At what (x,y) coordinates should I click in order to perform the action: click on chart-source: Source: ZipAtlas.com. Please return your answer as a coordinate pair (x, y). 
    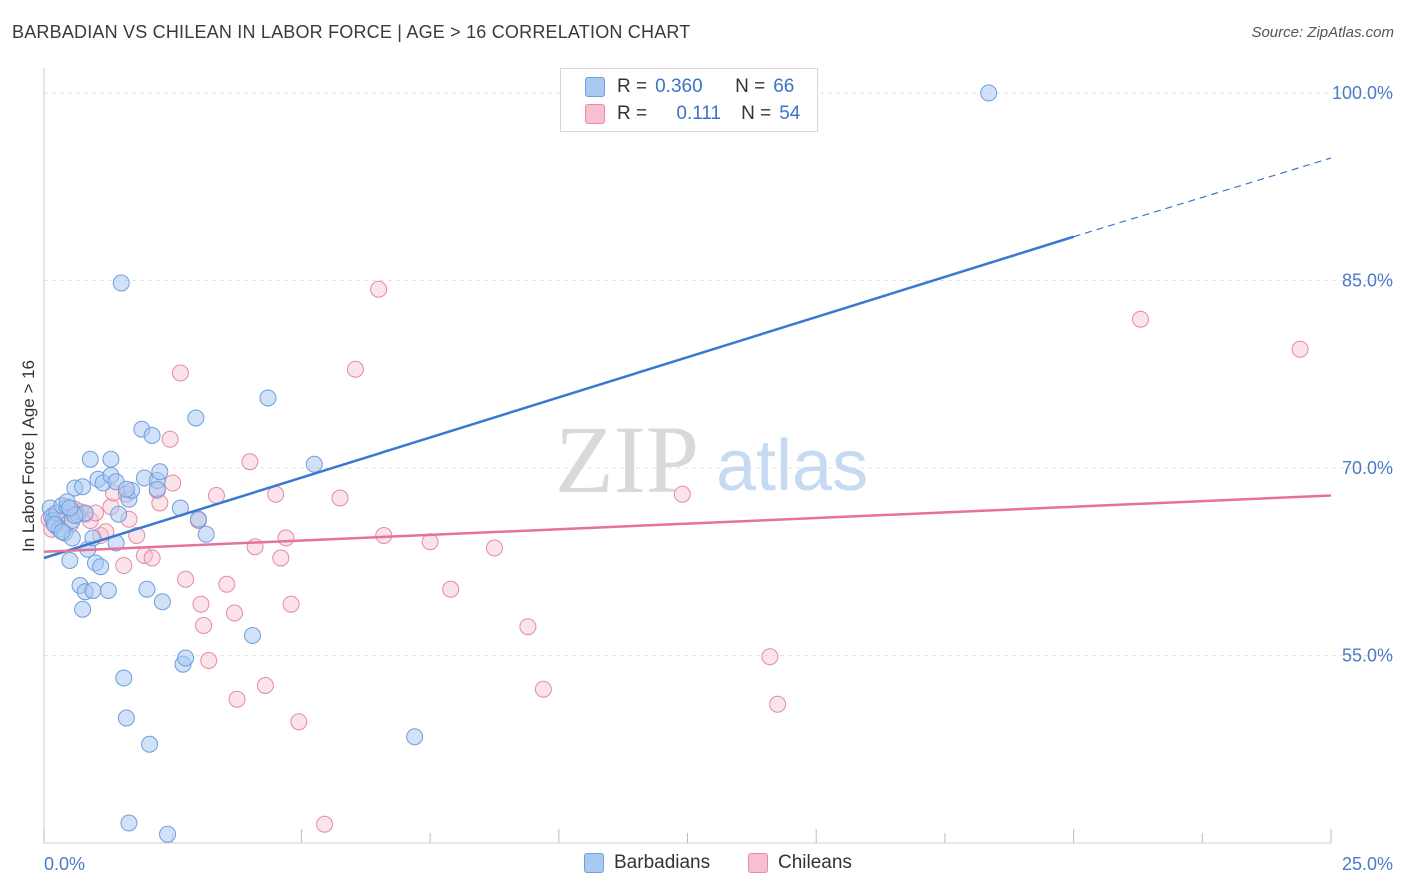
    Looking at the image, I should click on (1322, 32).